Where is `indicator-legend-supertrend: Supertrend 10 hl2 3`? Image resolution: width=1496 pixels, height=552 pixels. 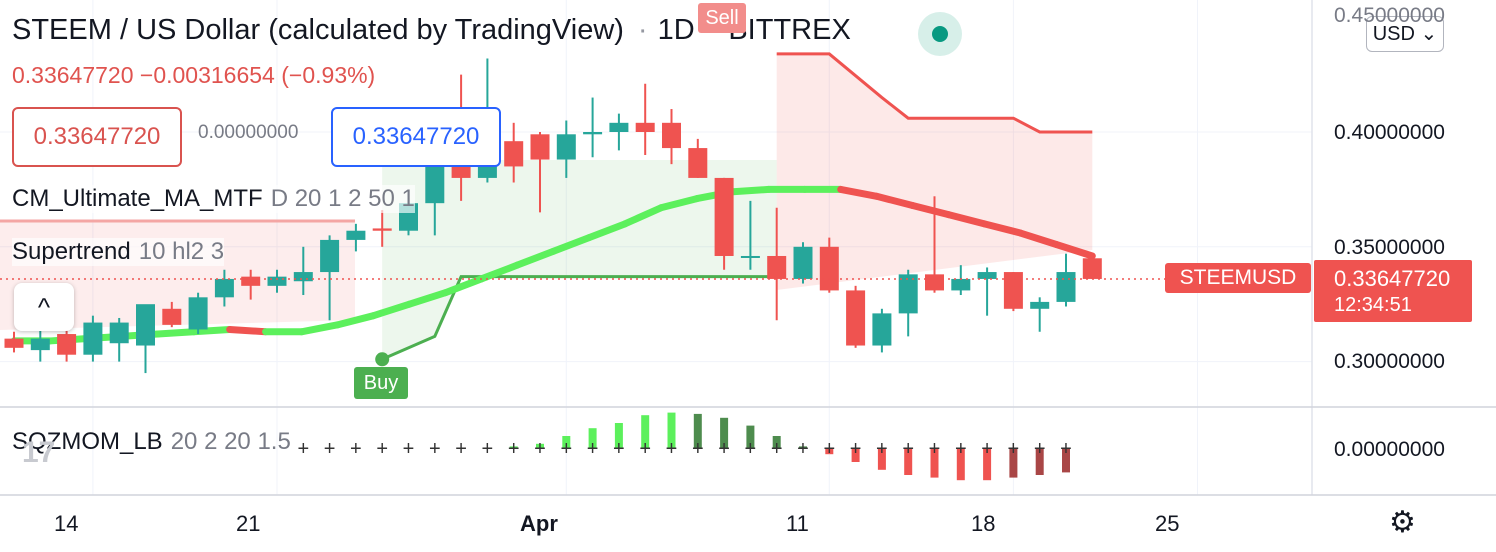
indicator-legend-supertrend: Supertrend 10 hl2 3 is located at coordinates (118, 252).